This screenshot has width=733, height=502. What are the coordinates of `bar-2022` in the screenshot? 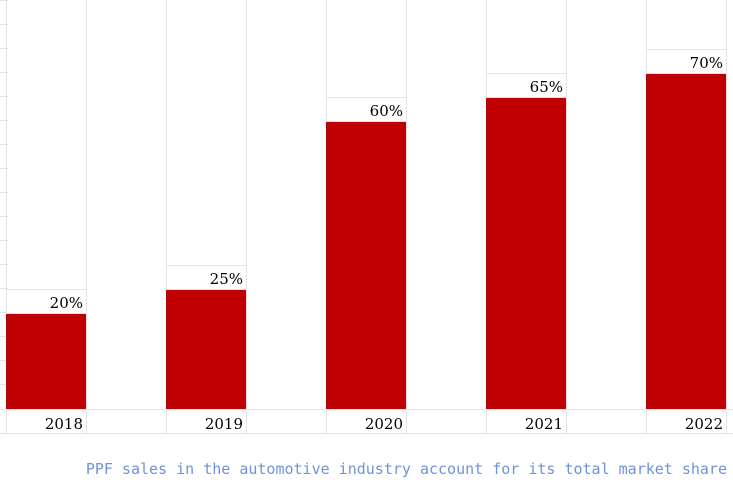 It's located at (686, 241).